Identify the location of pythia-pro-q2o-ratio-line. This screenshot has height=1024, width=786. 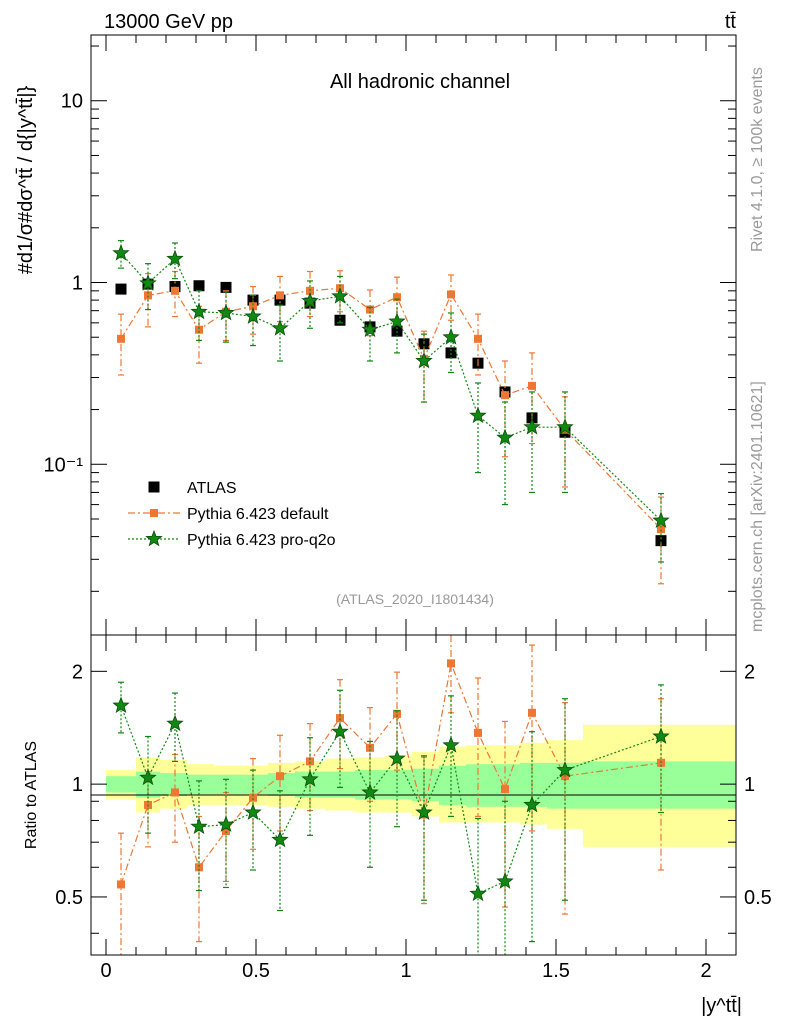
(391, 800).